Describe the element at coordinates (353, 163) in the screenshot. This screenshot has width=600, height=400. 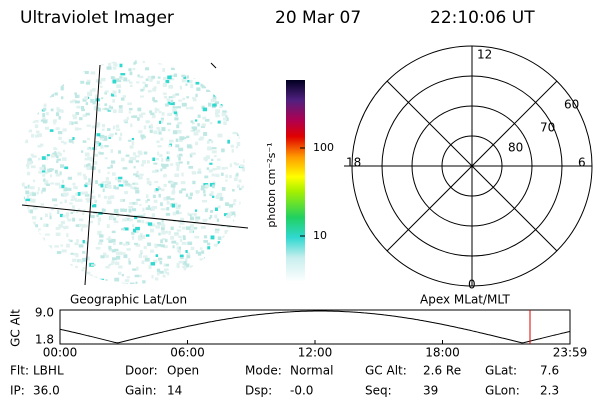
I see `clock-label: 18` at that location.